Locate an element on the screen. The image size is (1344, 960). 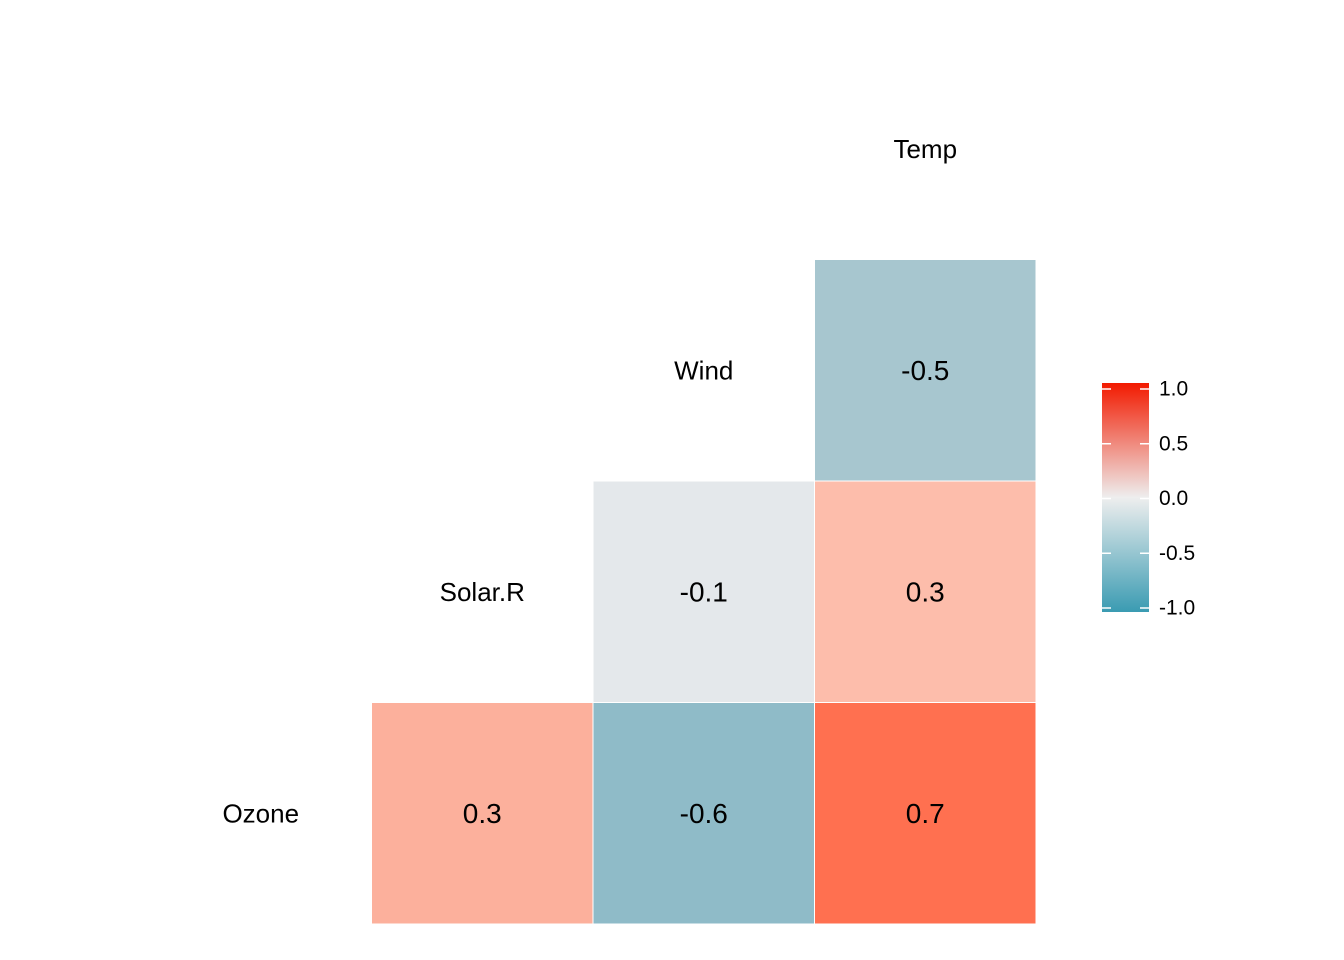
legend-tick-label: -0.5 is located at coordinates (1177, 553).